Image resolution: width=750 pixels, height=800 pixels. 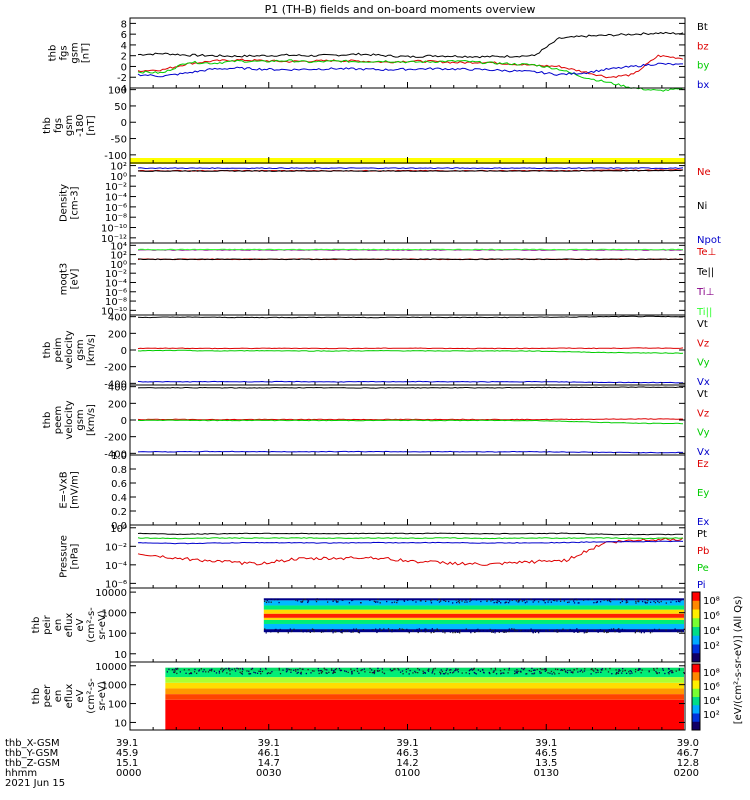 What do you see at coordinates (410, 452) in the screenshot?
I see `series-line-Vx` at bounding box center [410, 452].